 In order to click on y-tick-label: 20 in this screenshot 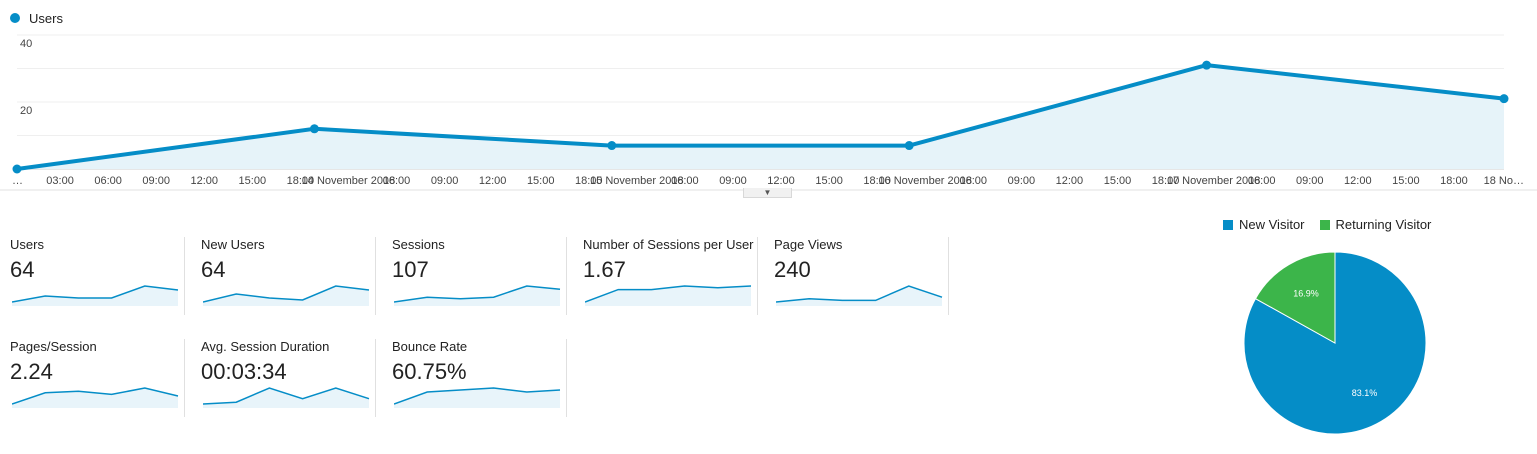, I will do `click(26, 111)`.